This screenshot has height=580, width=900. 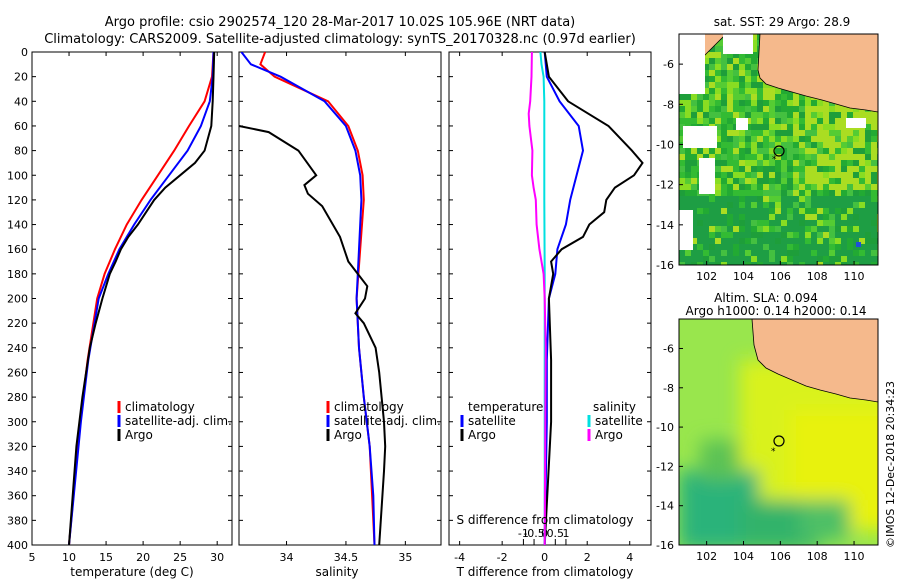 I want to click on depth-tick-label: 40, so click(x=21, y=101).